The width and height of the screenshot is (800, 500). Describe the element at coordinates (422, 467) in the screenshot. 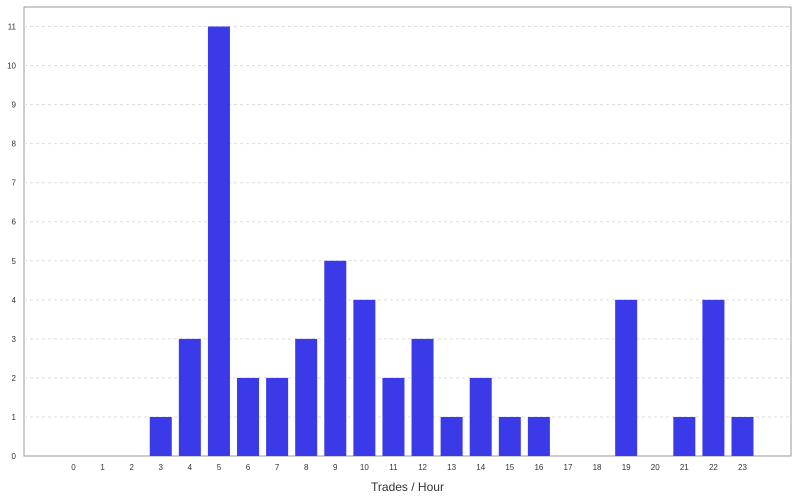

I see `x-tick-label: 12` at that location.